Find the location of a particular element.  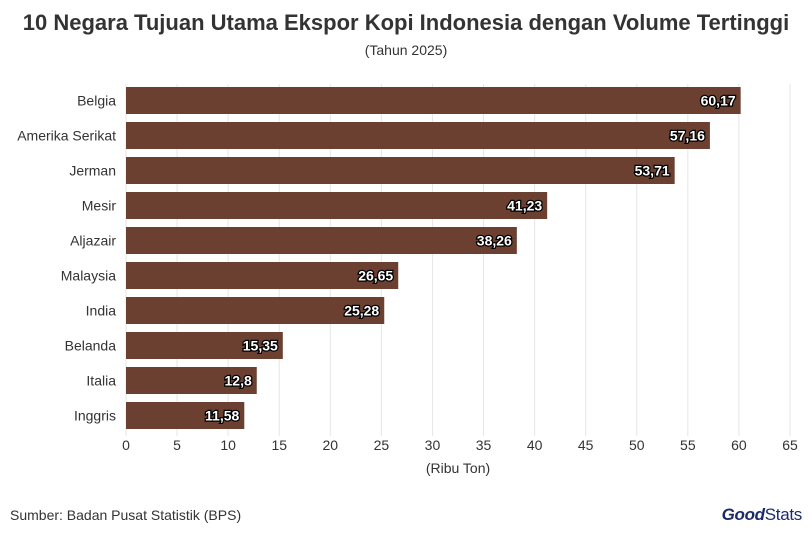

chart-subtitle: (Tahun 2025) is located at coordinates (406, 50).